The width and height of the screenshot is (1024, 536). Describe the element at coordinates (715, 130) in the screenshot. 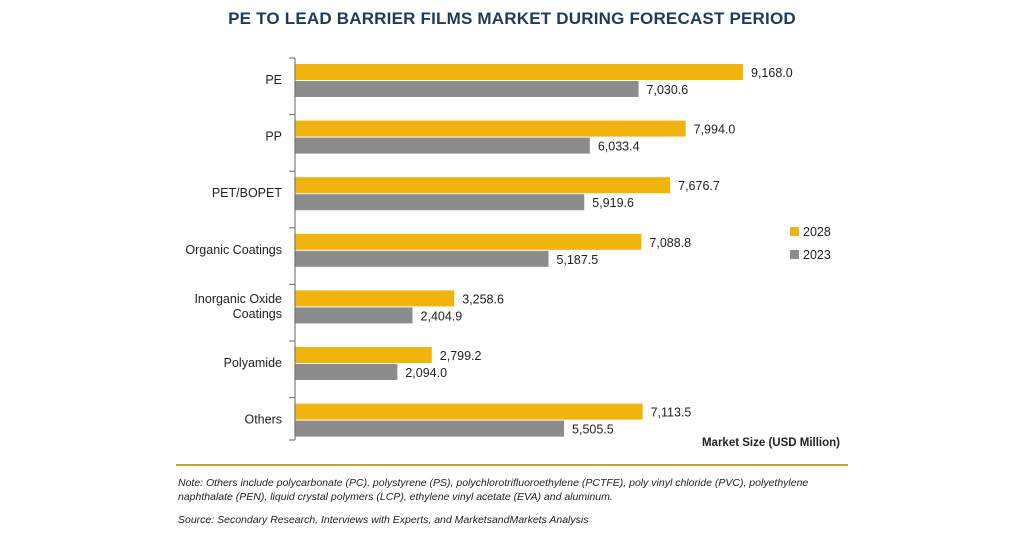

I see `data-label: 7,994.0` at that location.